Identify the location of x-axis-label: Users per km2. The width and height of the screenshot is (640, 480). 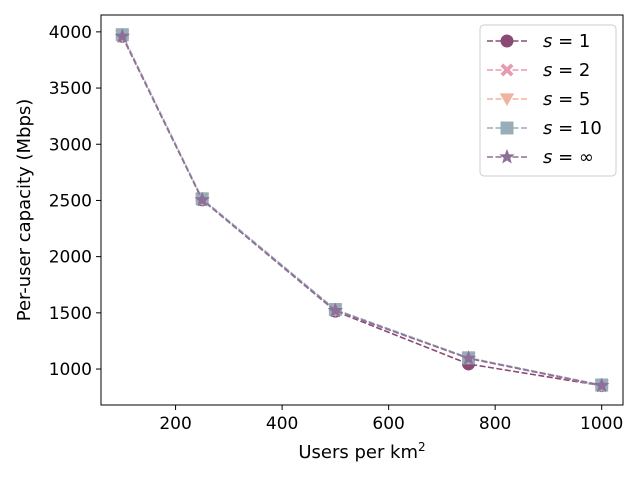
(361, 451).